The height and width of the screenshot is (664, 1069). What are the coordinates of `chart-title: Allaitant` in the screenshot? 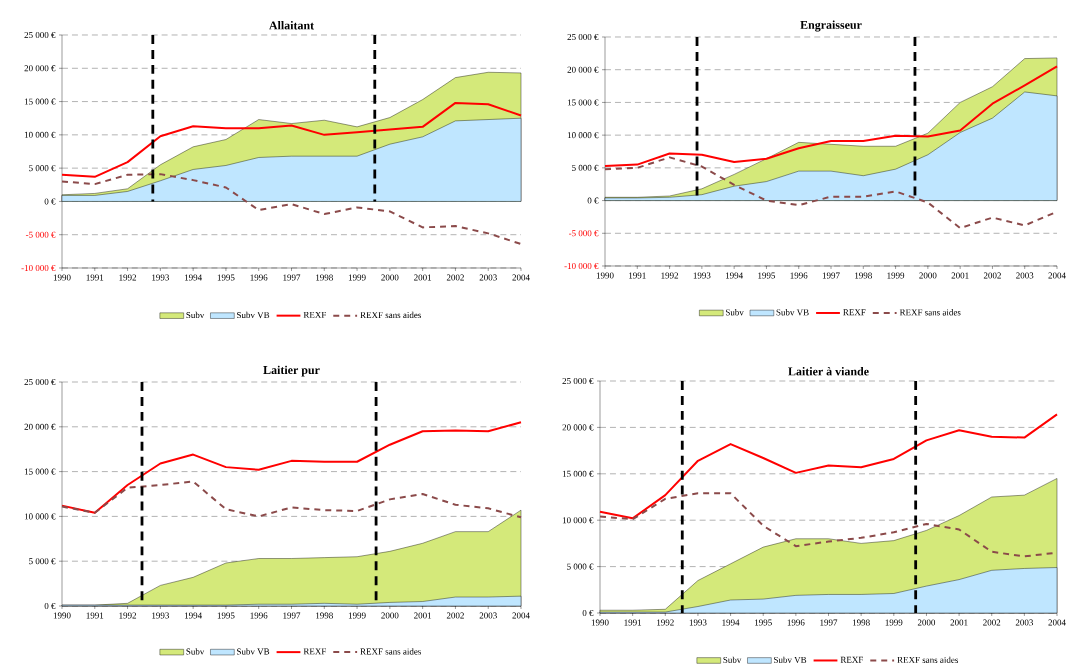 It's located at (292, 25).